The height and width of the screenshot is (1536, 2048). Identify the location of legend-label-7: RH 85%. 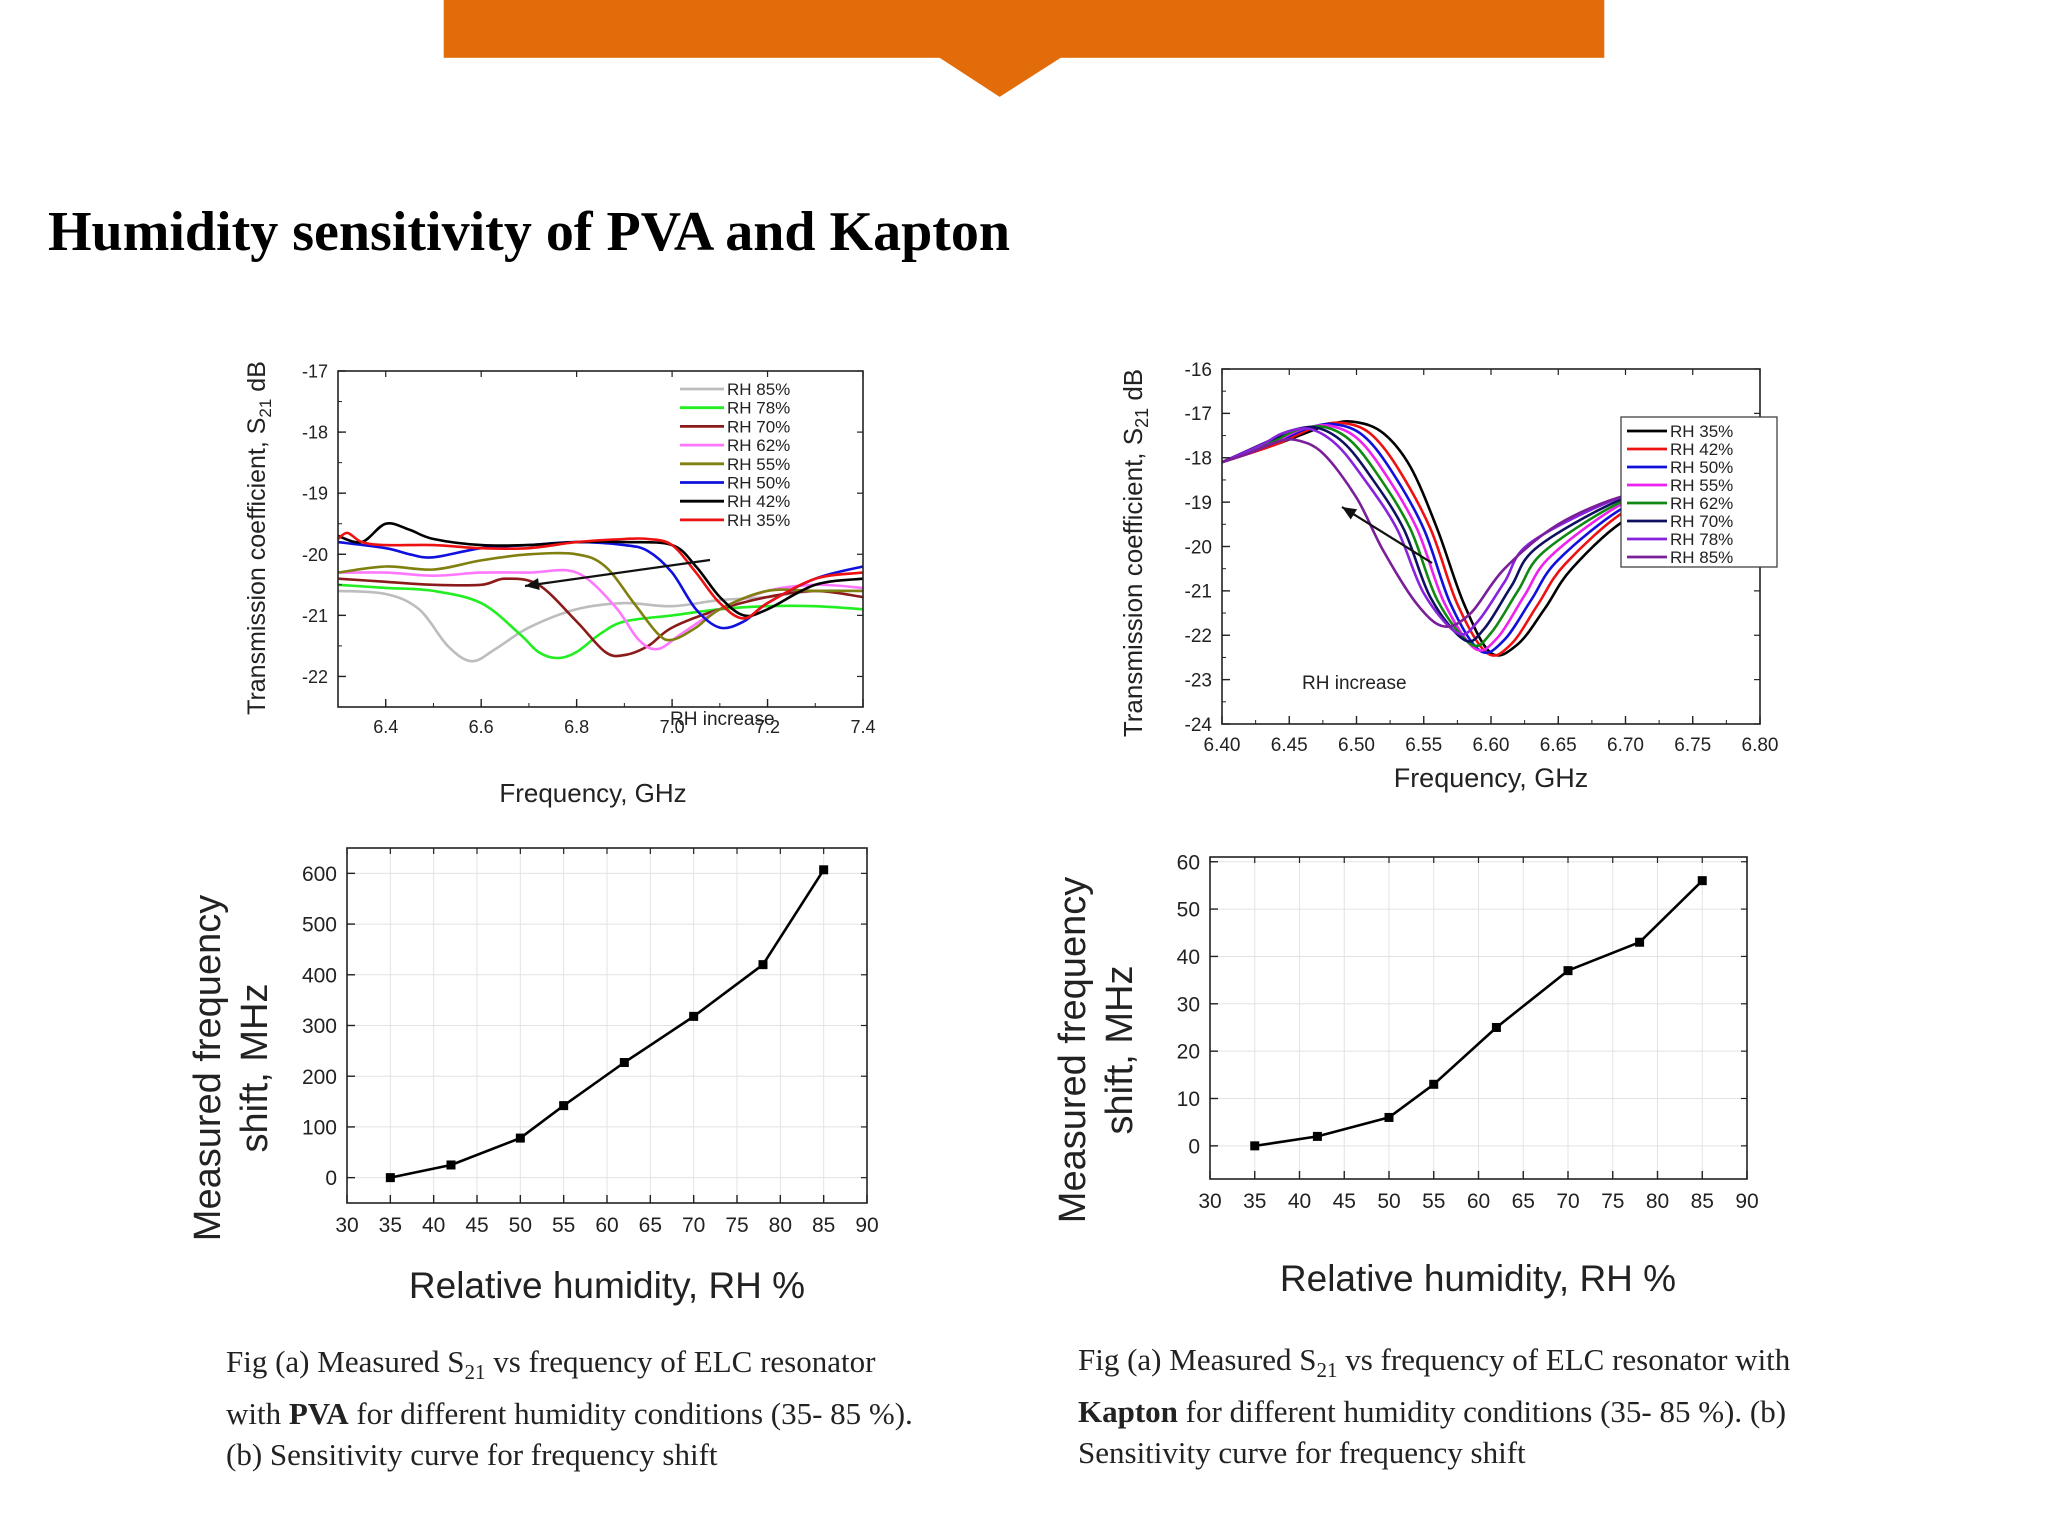
(1701, 557).